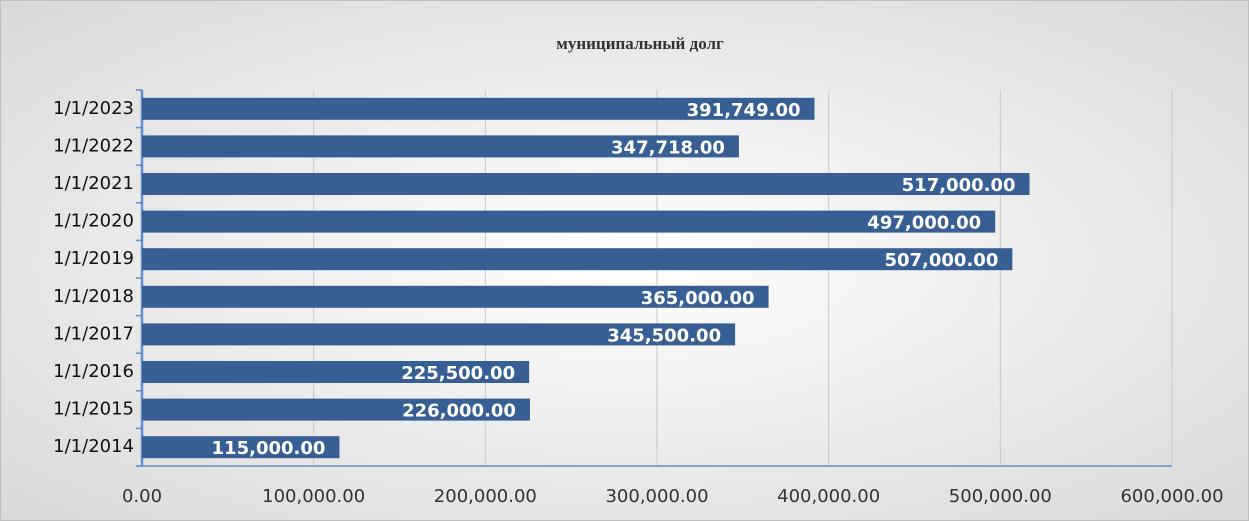 This screenshot has width=1249, height=521. Describe the element at coordinates (93, 258) in the screenshot. I see `y-tick-label: 1/1/2019` at that location.